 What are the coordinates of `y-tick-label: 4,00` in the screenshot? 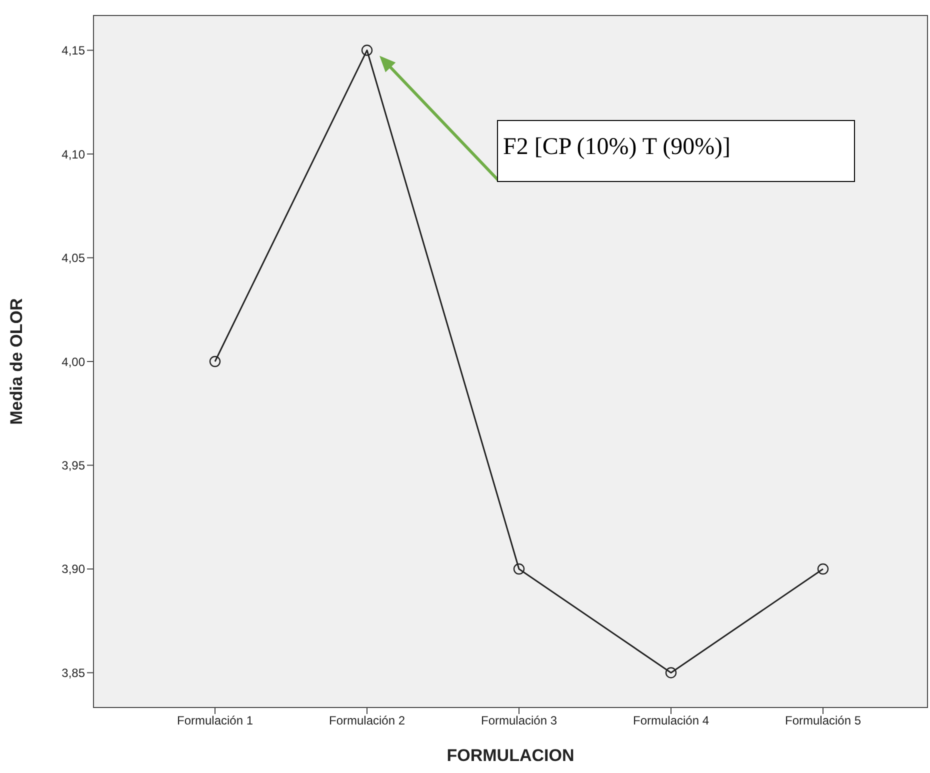 It's located at (74, 361).